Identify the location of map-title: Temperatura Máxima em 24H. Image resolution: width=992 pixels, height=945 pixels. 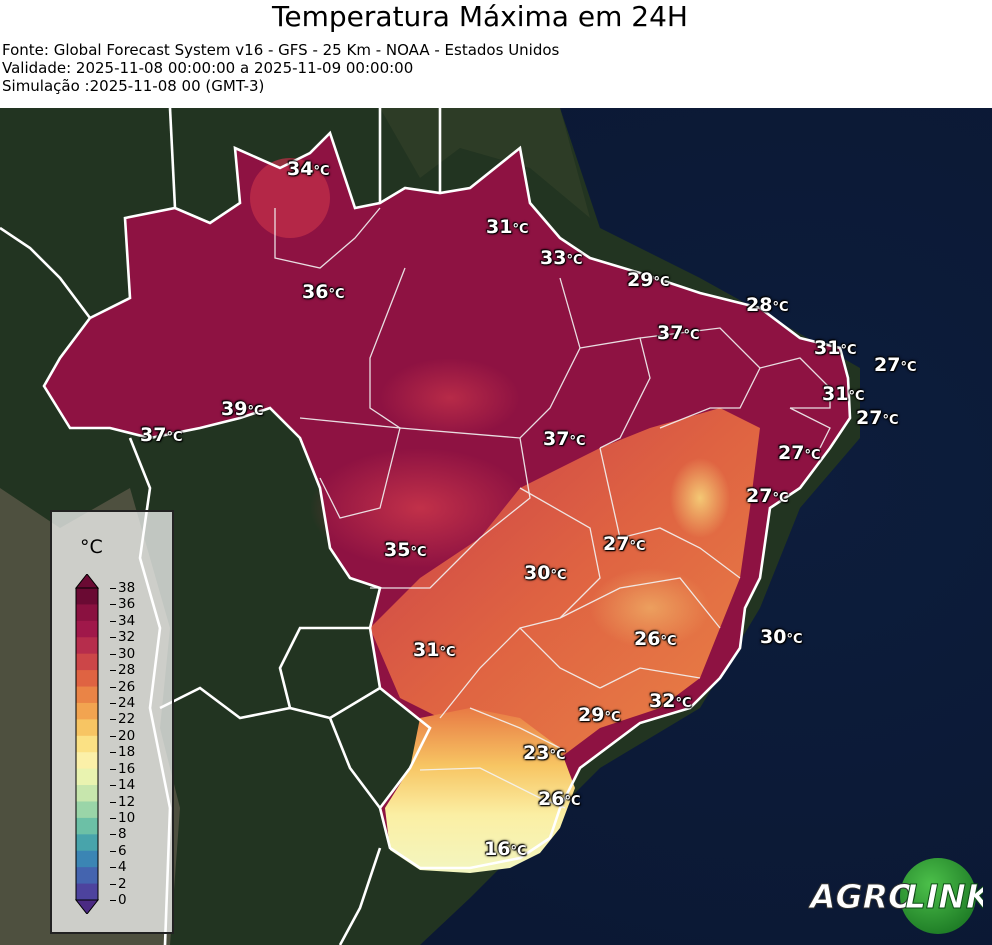
(480, 16).